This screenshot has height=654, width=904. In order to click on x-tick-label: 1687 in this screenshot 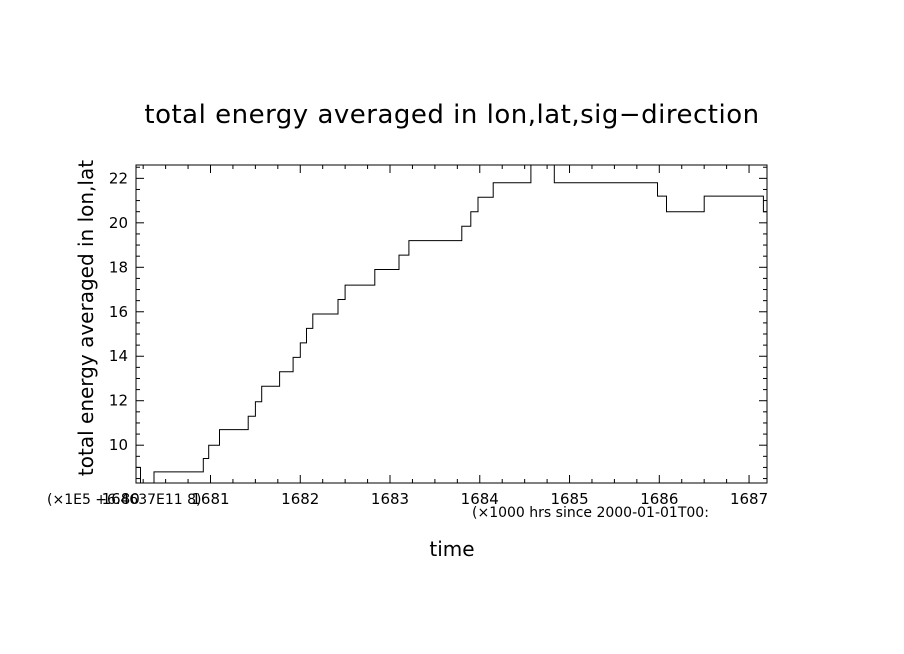, I will do `click(749, 499)`.